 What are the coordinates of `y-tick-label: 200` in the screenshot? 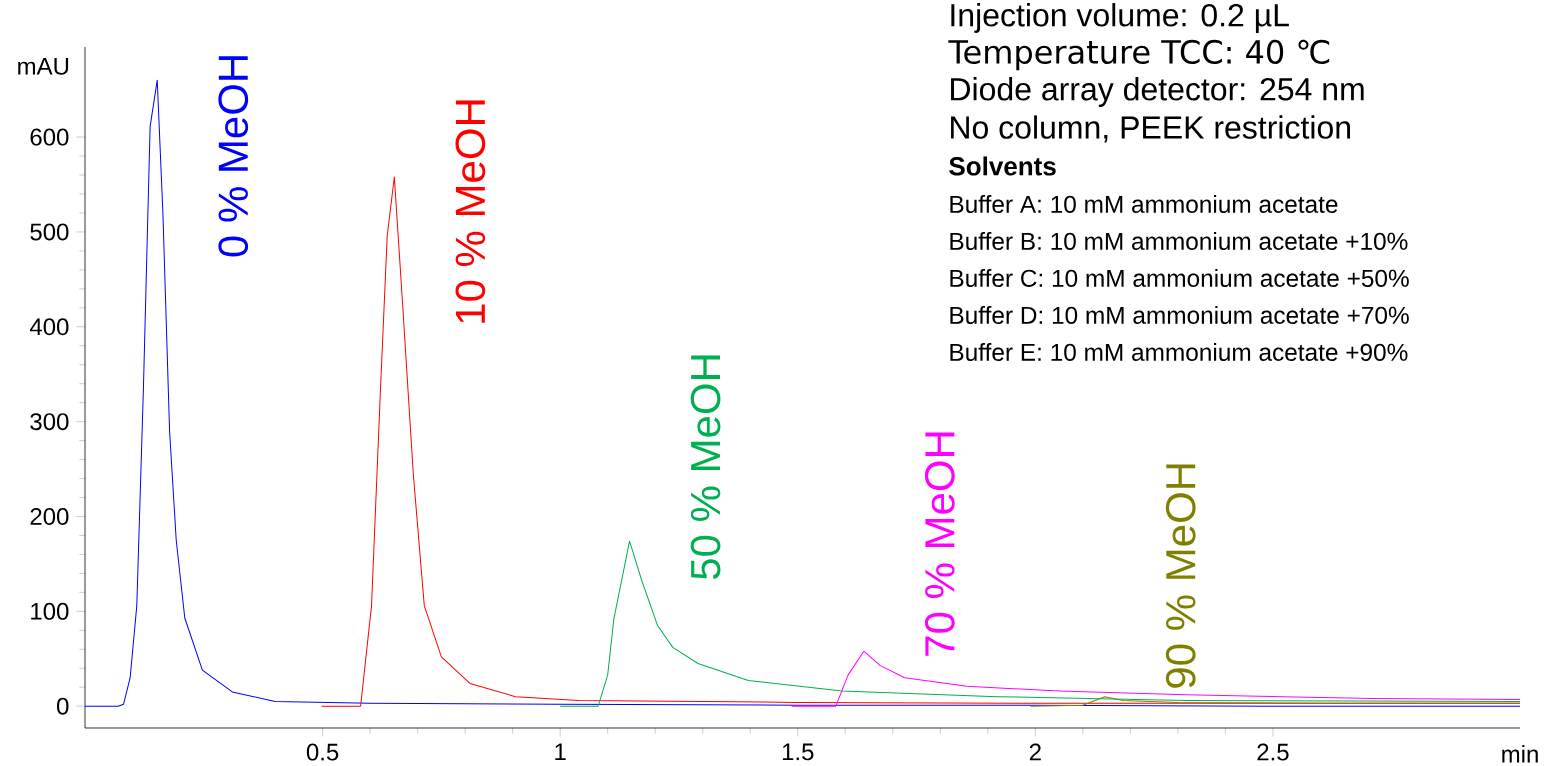 It's located at (49, 516).